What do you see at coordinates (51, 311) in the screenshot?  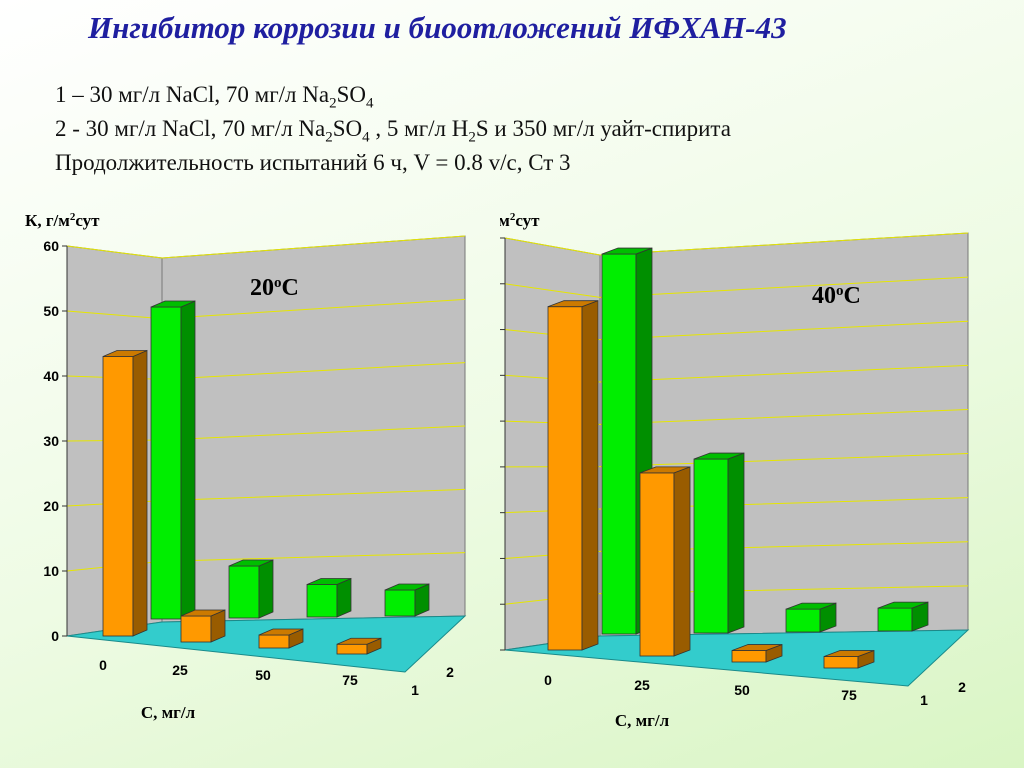 I see `y-tick-label: 50` at bounding box center [51, 311].